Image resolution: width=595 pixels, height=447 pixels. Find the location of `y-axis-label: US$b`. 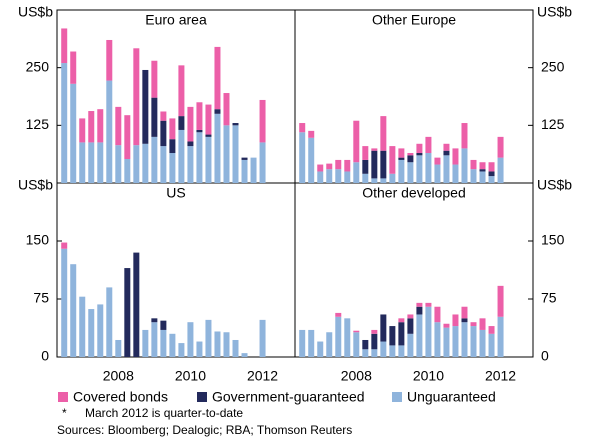

y-axis-label: US$b is located at coordinates (554, 185).